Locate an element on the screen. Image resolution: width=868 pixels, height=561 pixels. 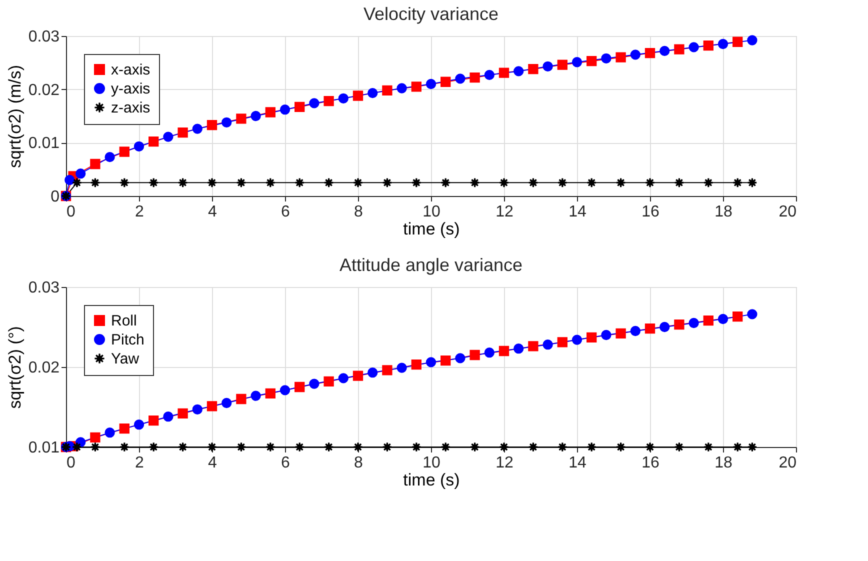
chart-title: Velocity variance is located at coordinates (431, 14).